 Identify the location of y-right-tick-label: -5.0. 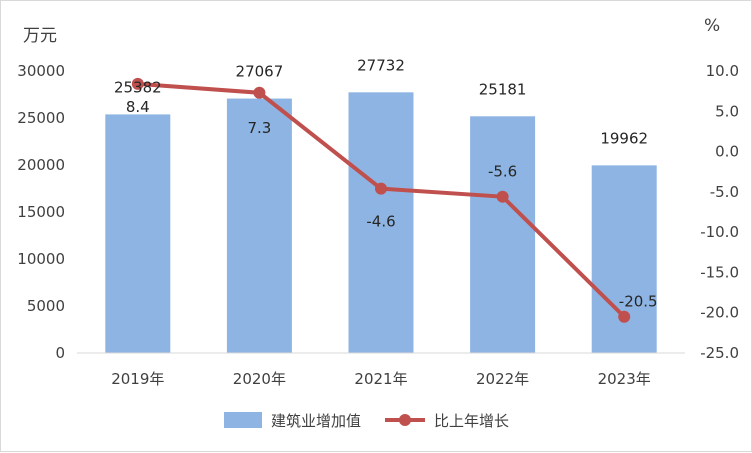
(724, 192).